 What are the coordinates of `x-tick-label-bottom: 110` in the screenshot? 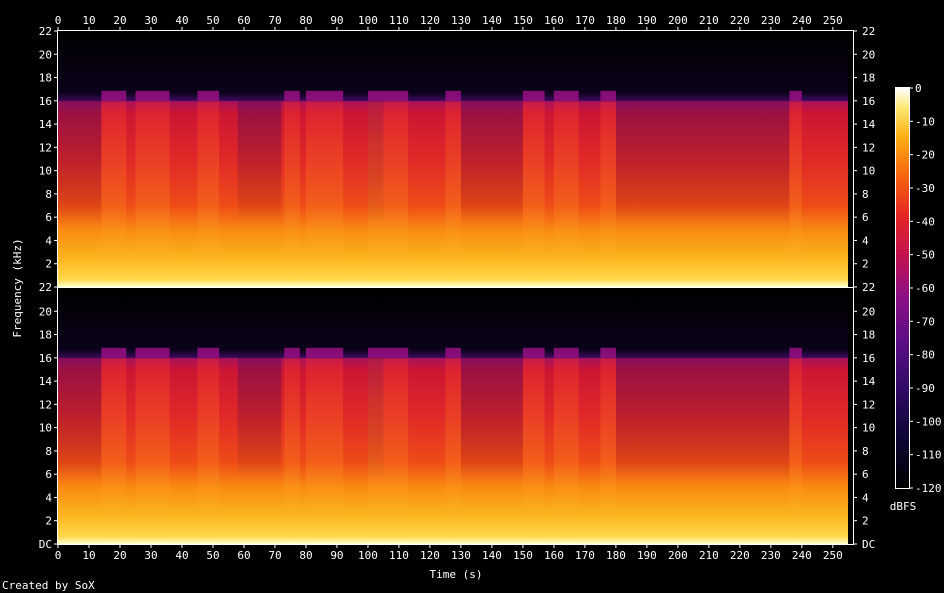 It's located at (399, 555).